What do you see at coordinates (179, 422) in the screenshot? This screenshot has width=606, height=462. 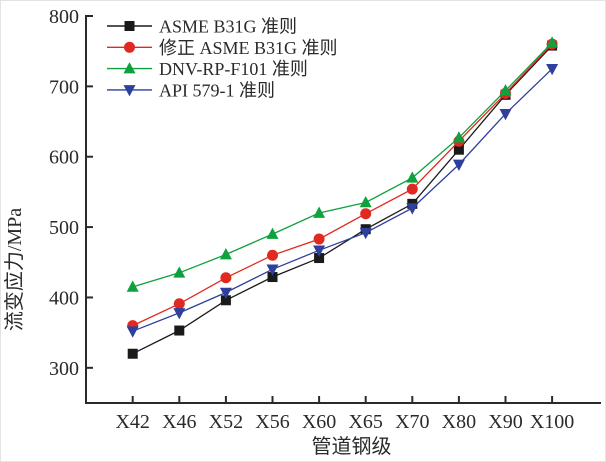 I see `x-tick-label: X46` at bounding box center [179, 422].